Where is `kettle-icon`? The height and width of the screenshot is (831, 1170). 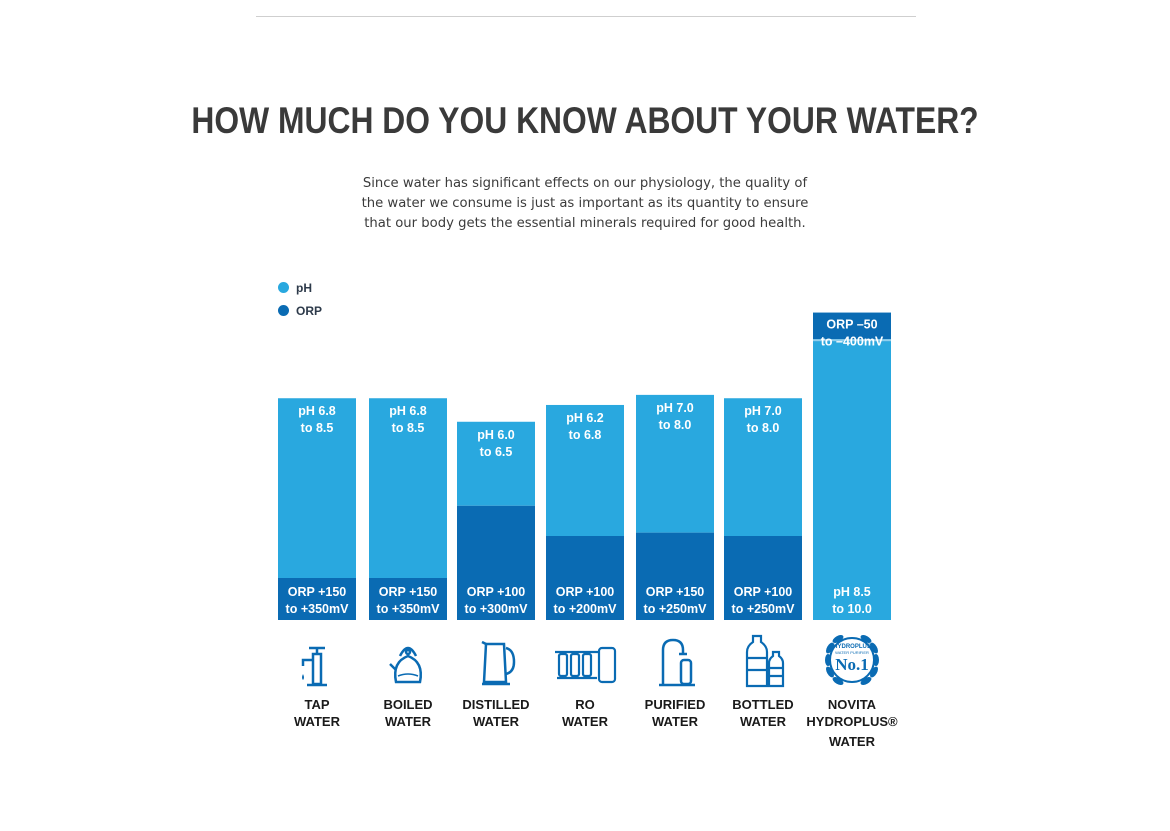
kettle-icon is located at coordinates (408, 660).